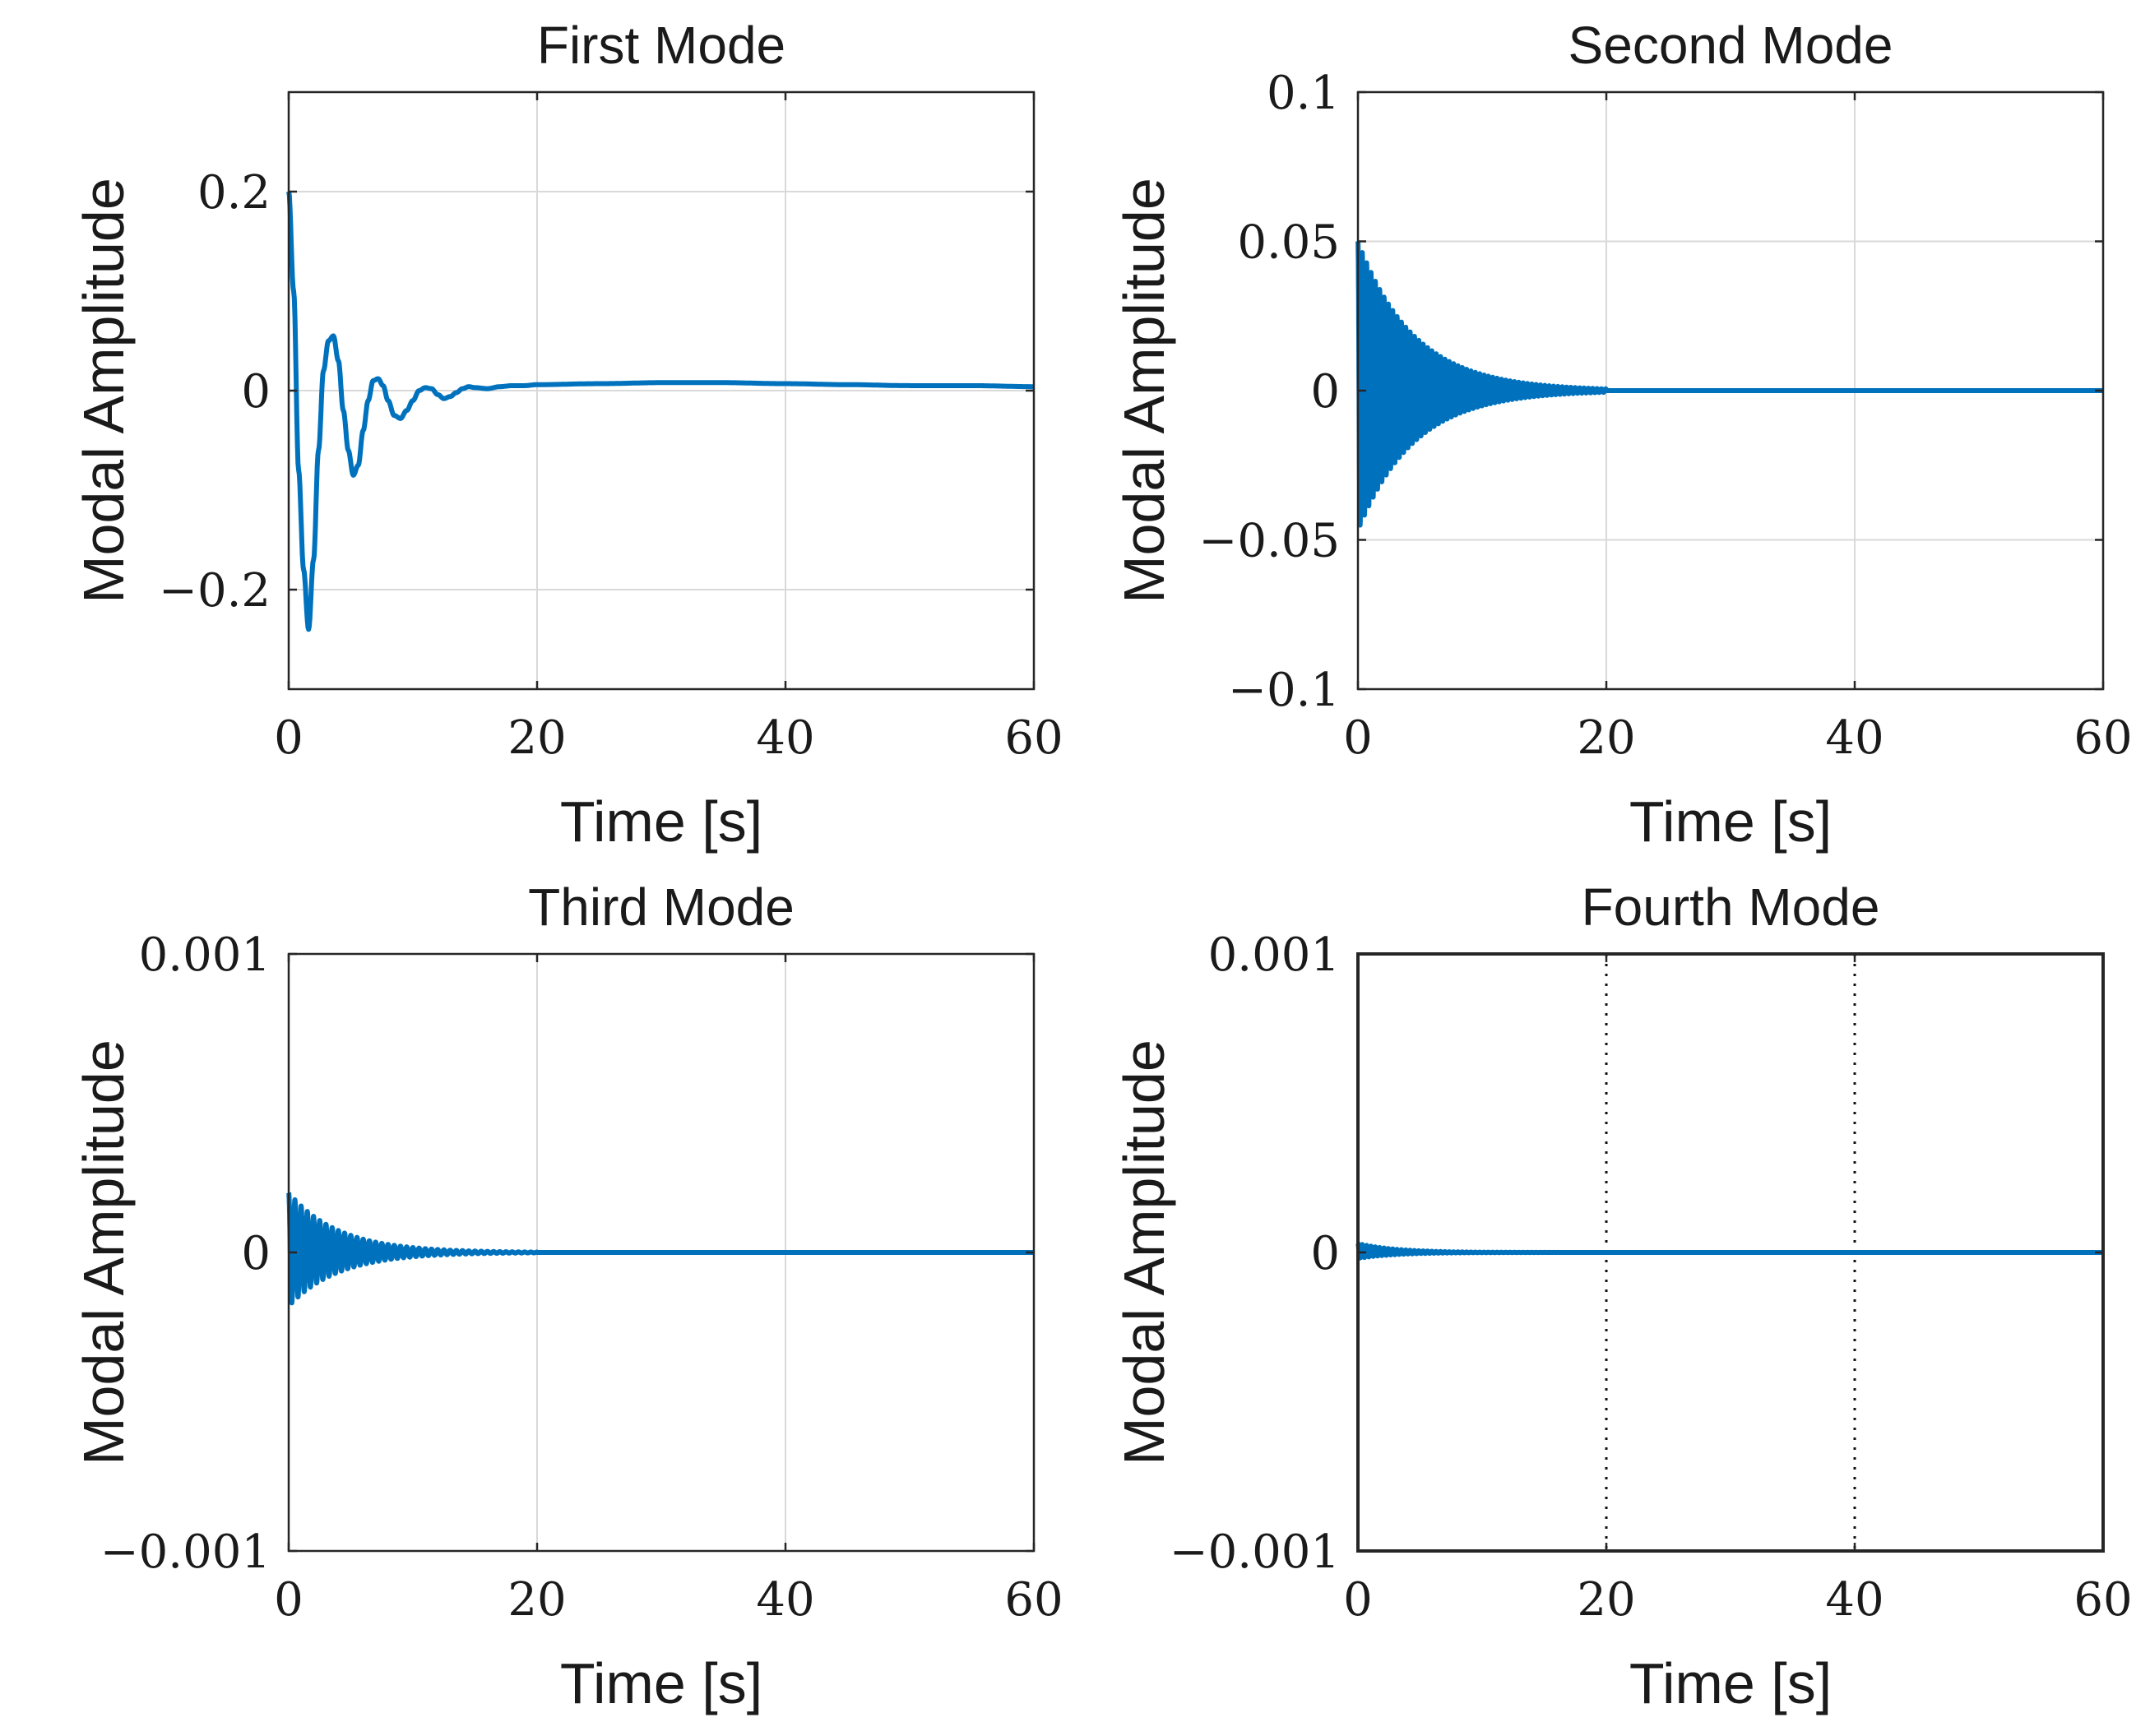 The width and height of the screenshot is (2150, 1736). Describe the element at coordinates (1730, 1250) in the screenshot. I see `fourth-mode-series-line` at that location.